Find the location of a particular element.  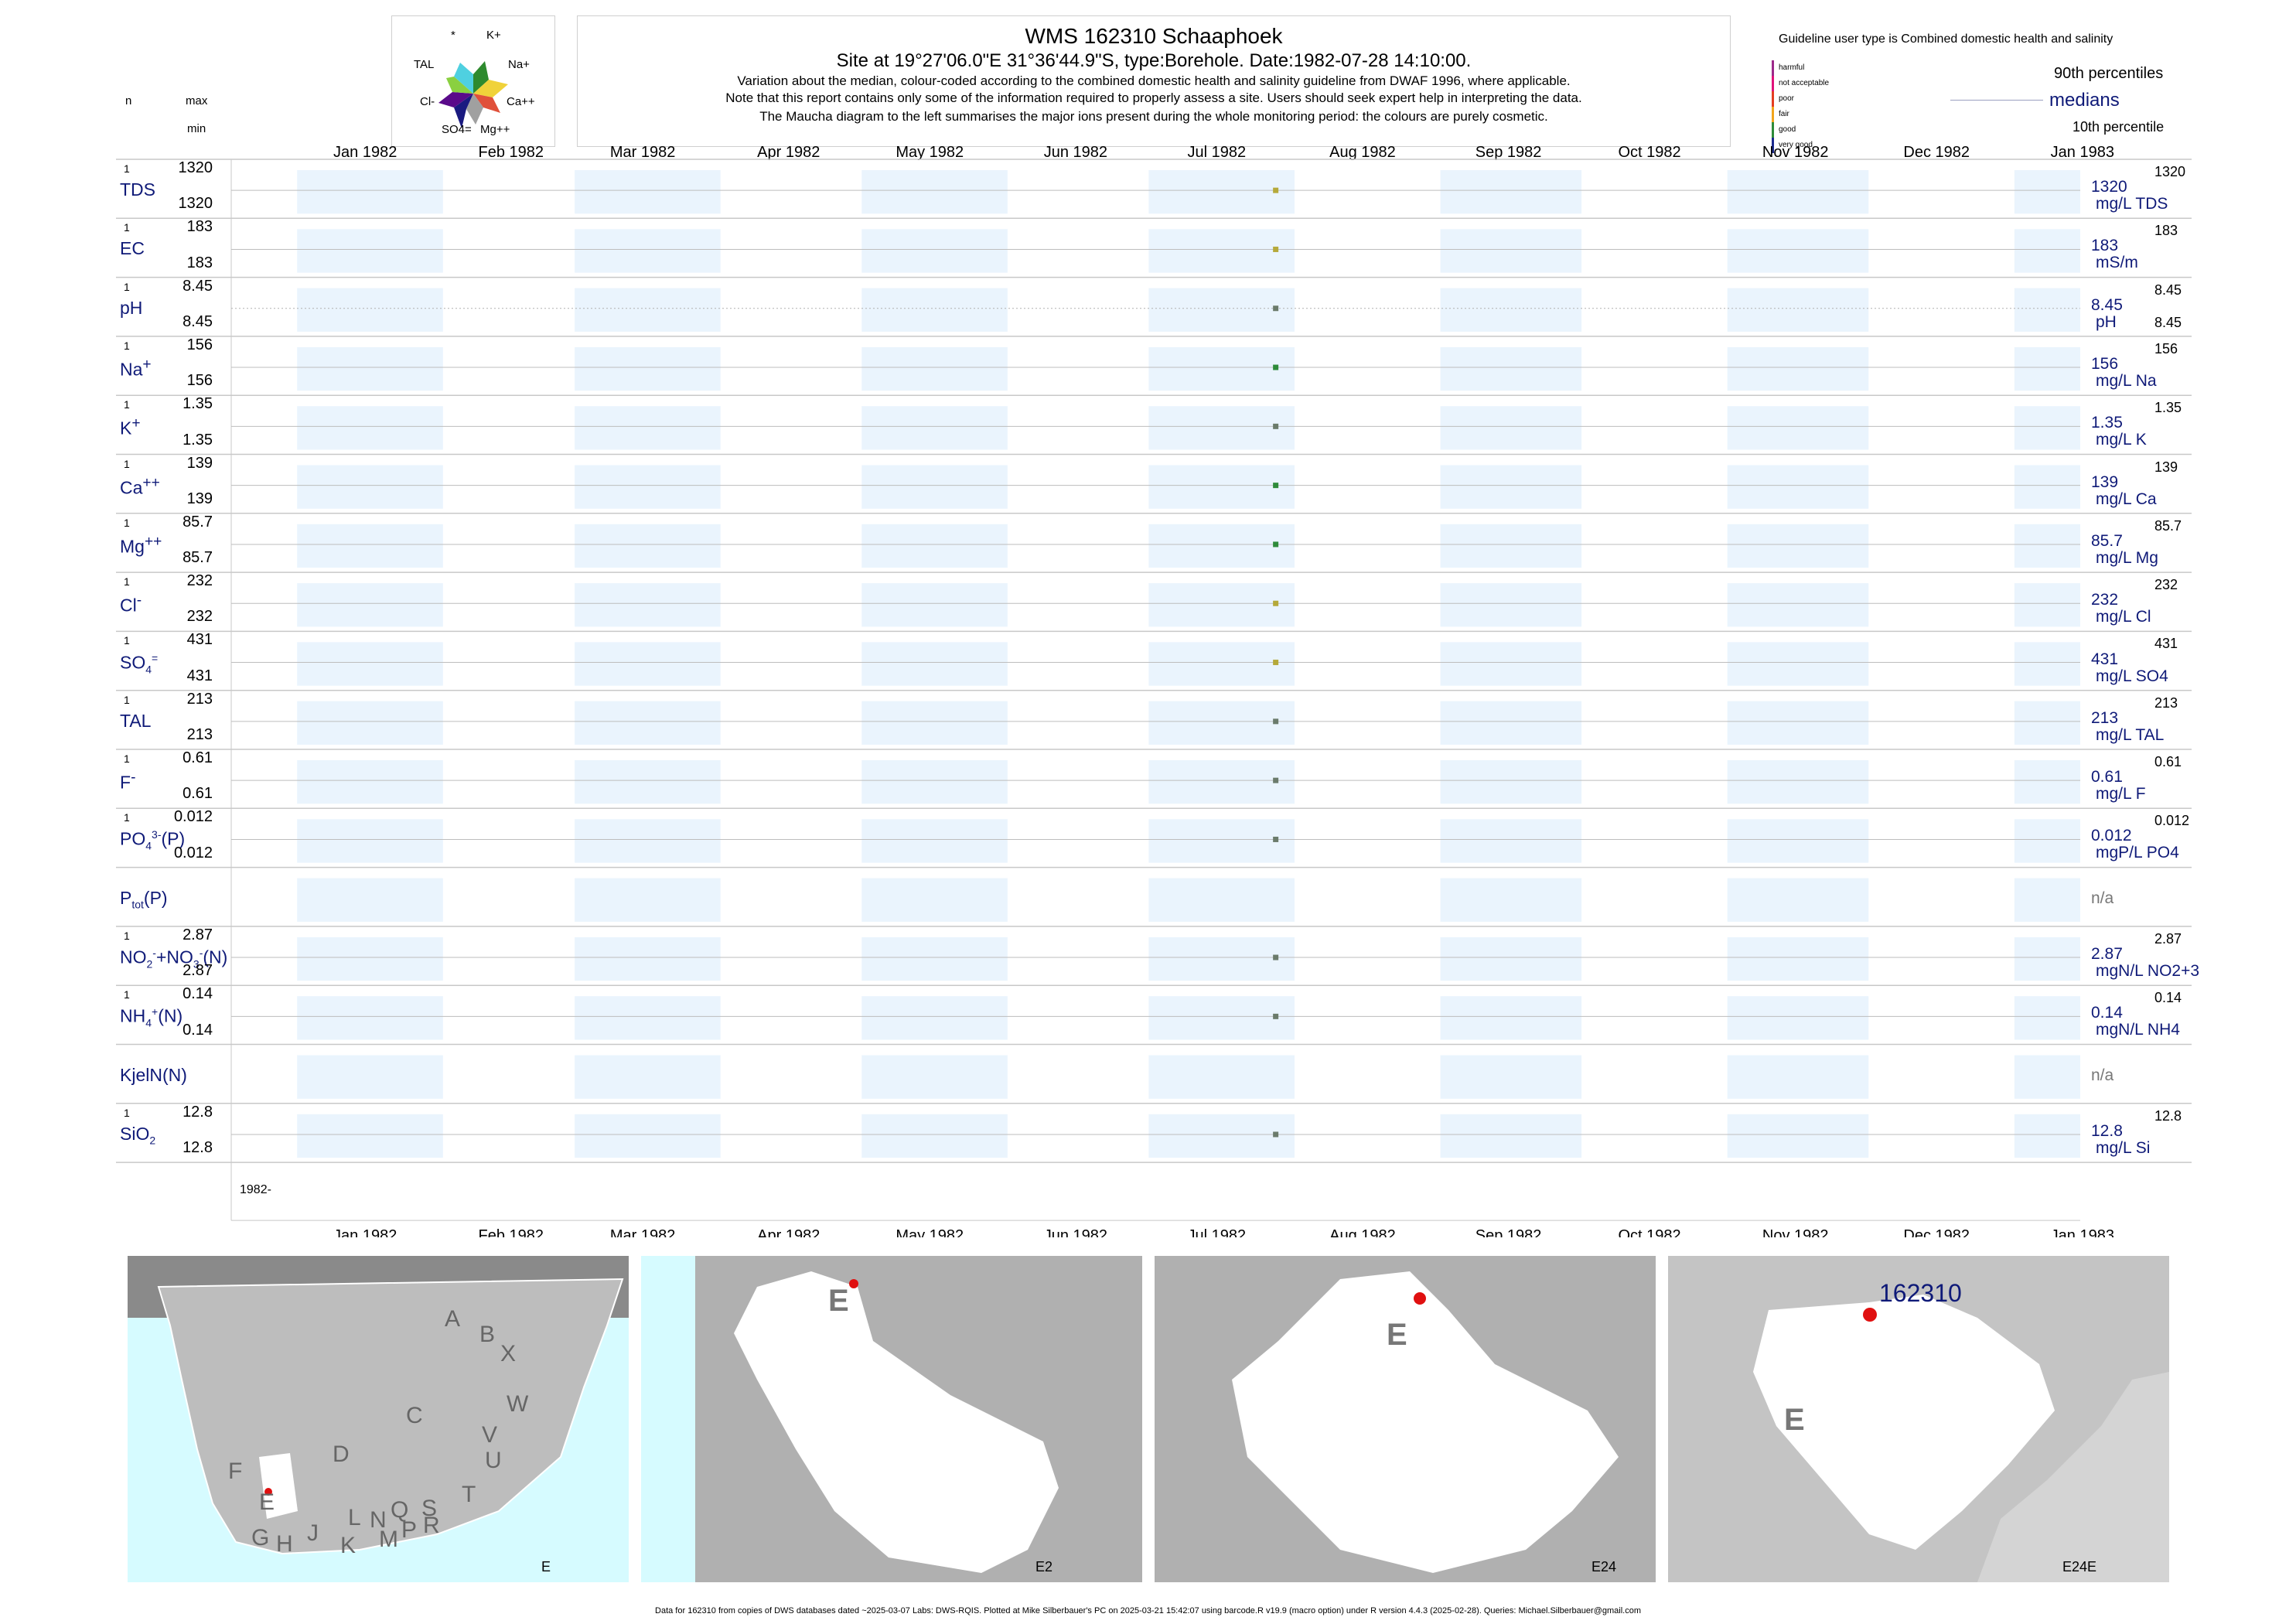

median-value: 0.14 is located at coordinates (2107, 1013).